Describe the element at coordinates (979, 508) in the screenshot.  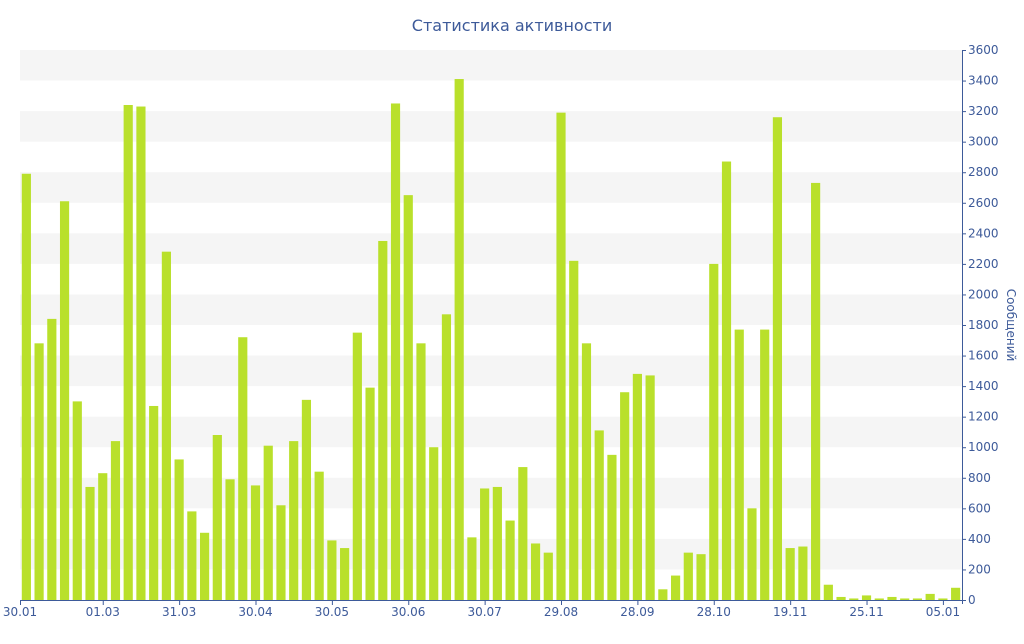
I see `y-tick-label: 600` at that location.